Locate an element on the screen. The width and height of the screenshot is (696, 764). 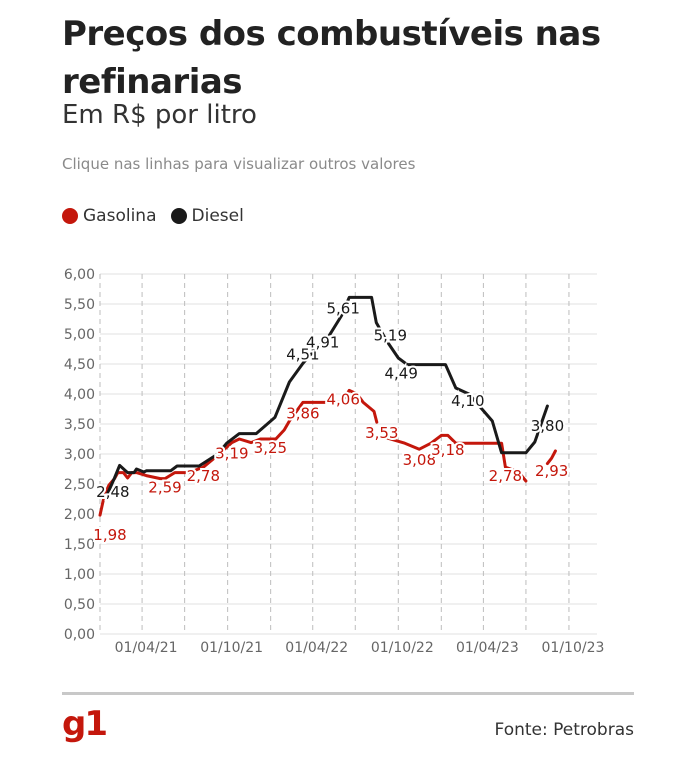
gasolina-data-label: 3,53 is located at coordinates (381, 433).